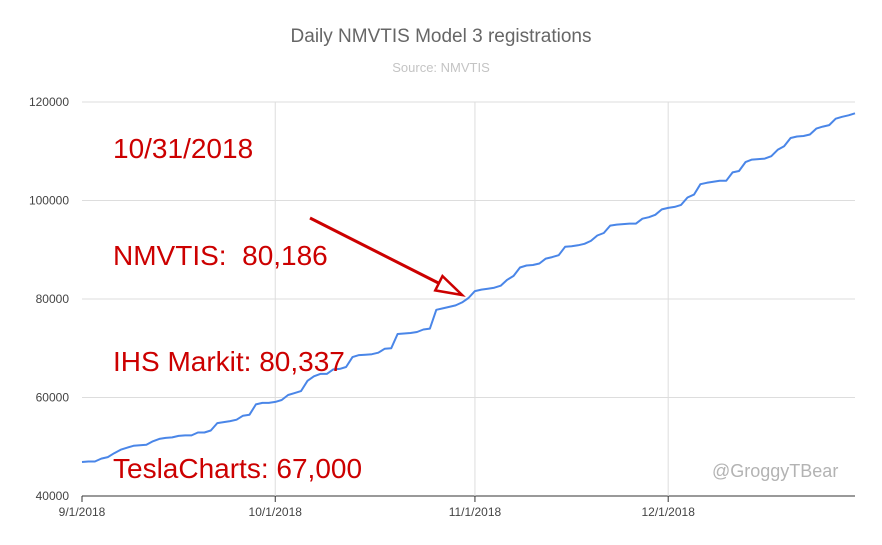 The width and height of the screenshot is (882, 545). Describe the element at coordinates (53, 299) in the screenshot. I see `y-tick-label: 80000` at that location.